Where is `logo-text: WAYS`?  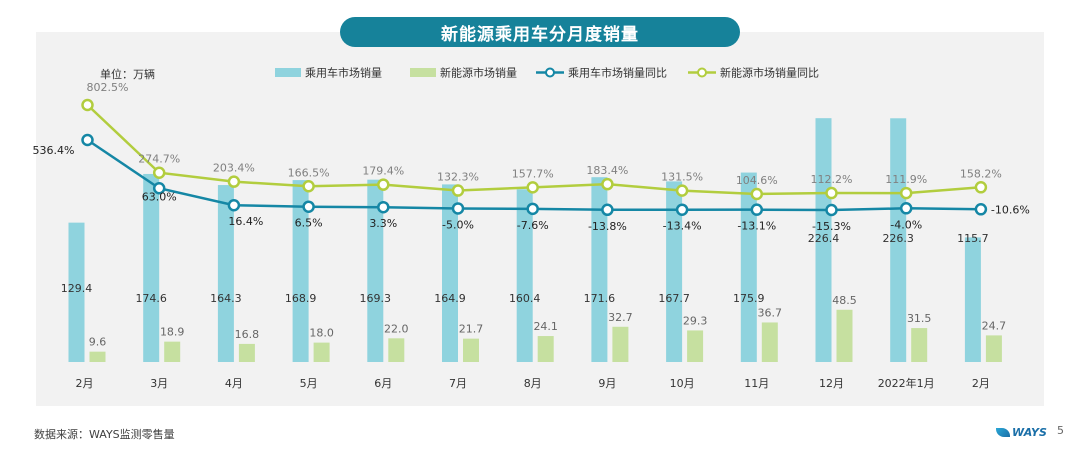 logo-text: WAYS is located at coordinates (1029, 432).